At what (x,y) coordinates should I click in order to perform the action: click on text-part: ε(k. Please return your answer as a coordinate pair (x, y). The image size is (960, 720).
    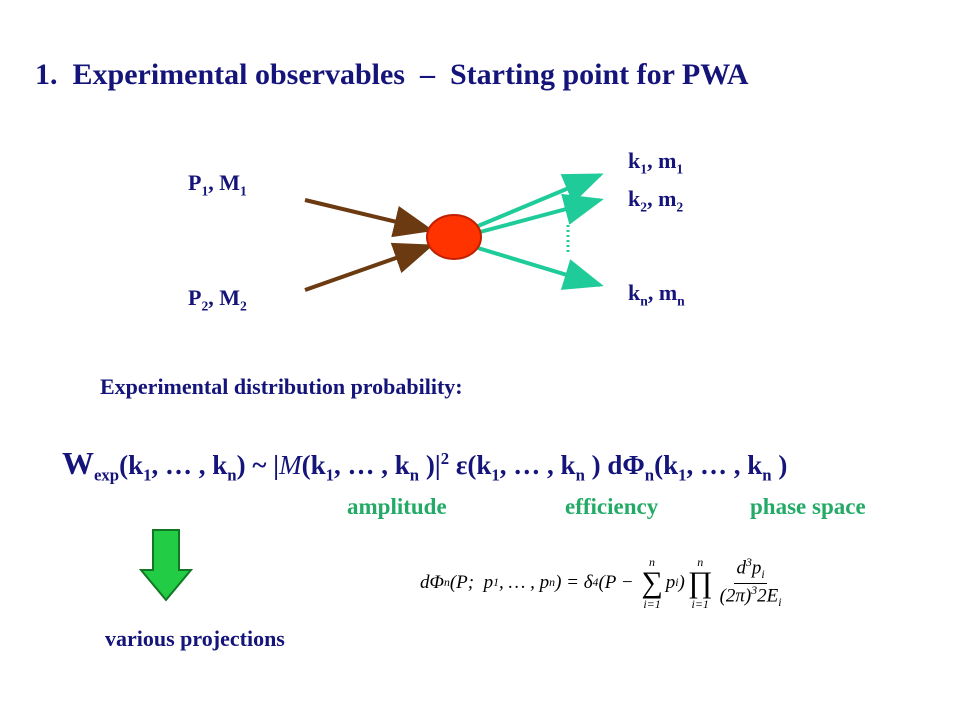
    Looking at the image, I should click on (470, 465).